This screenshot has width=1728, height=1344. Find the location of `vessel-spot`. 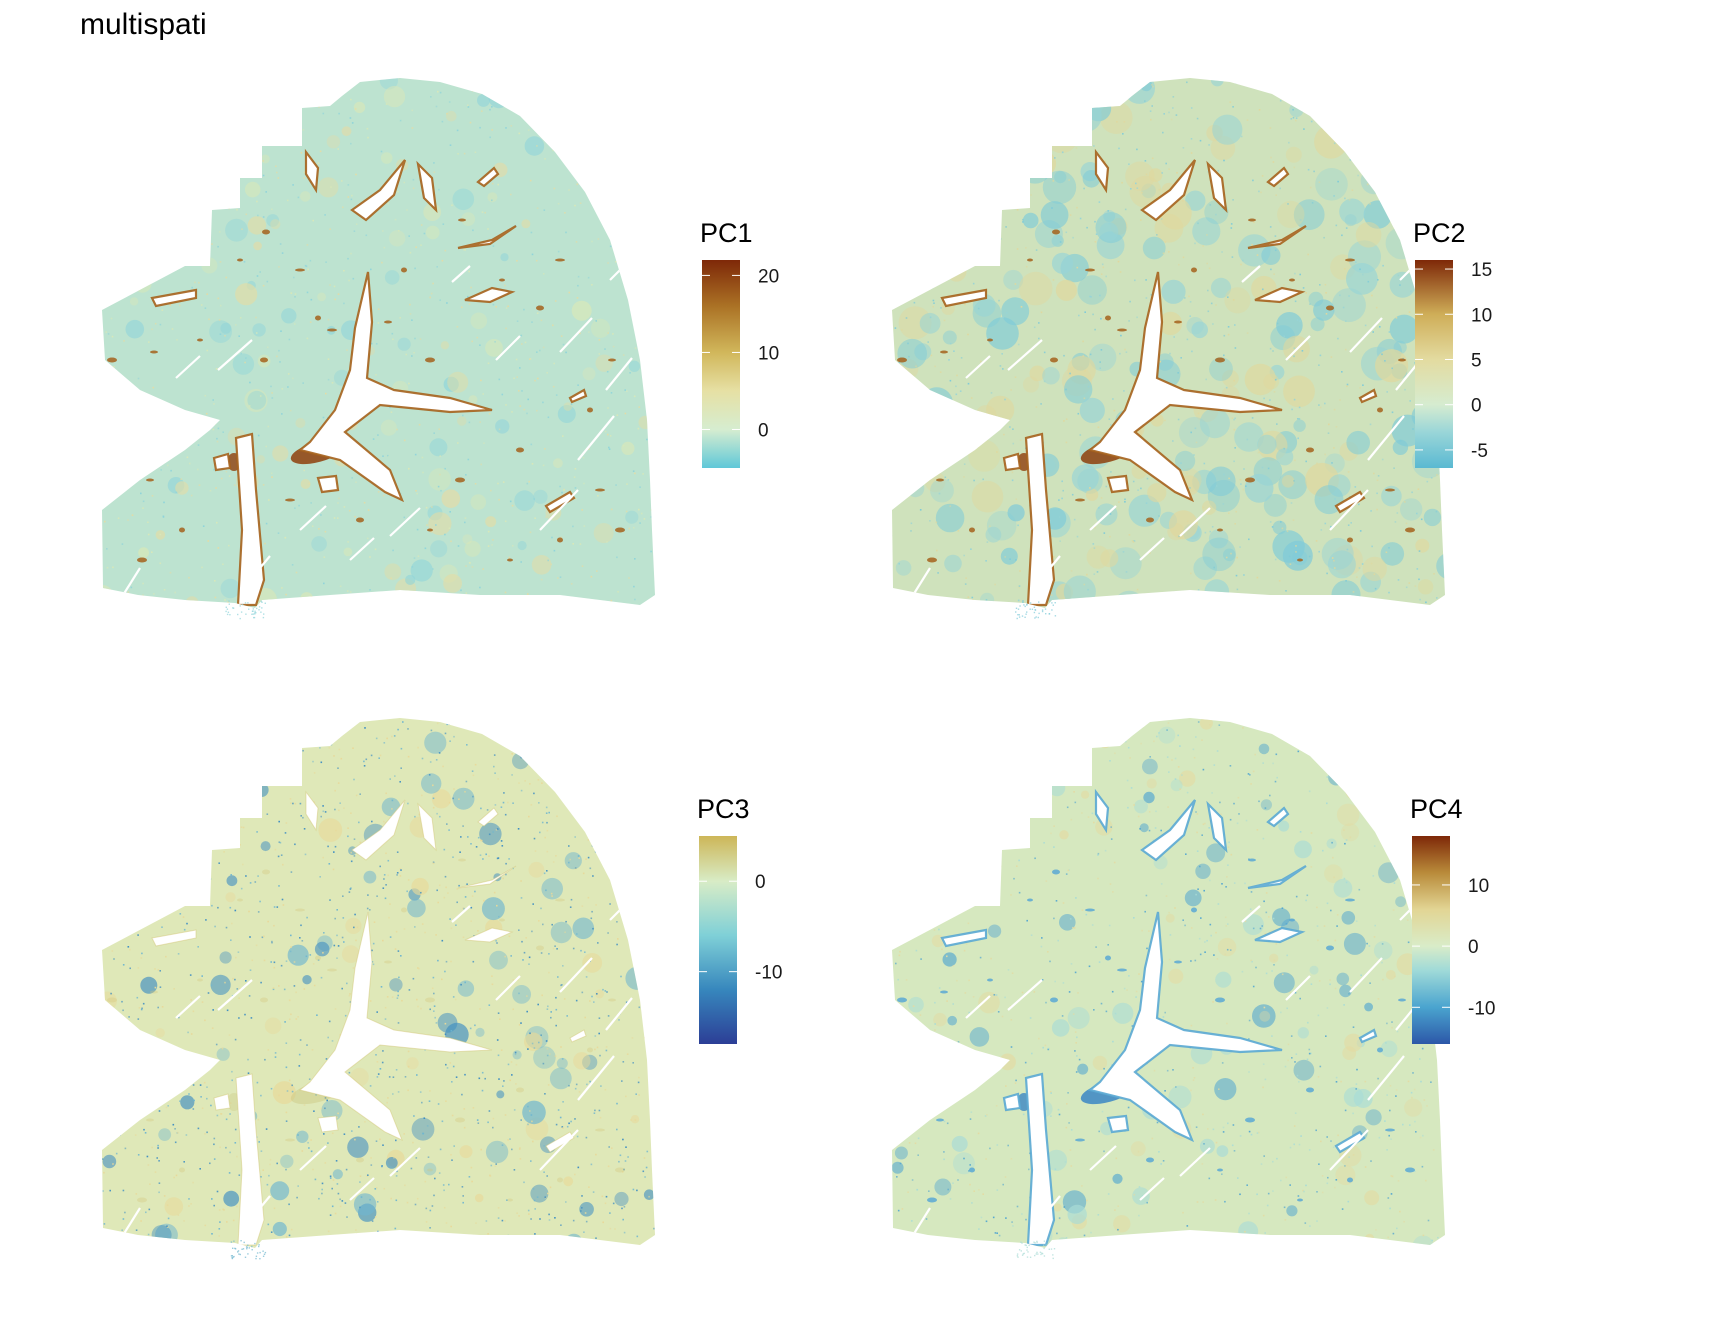

vessel-spot is located at coordinates (266, 232).